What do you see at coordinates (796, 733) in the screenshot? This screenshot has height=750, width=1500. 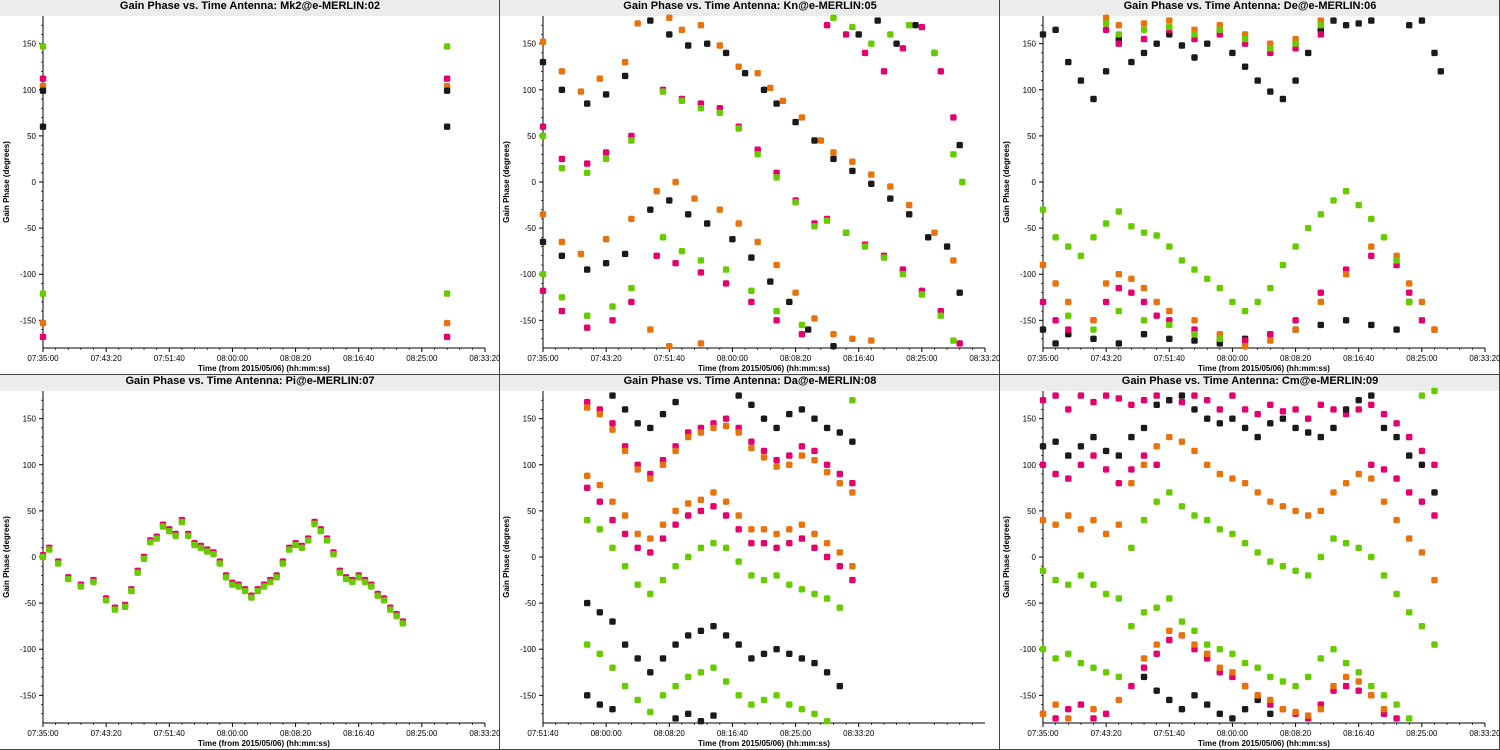 I see `x-tick-label: 08:25:00` at bounding box center [796, 733].